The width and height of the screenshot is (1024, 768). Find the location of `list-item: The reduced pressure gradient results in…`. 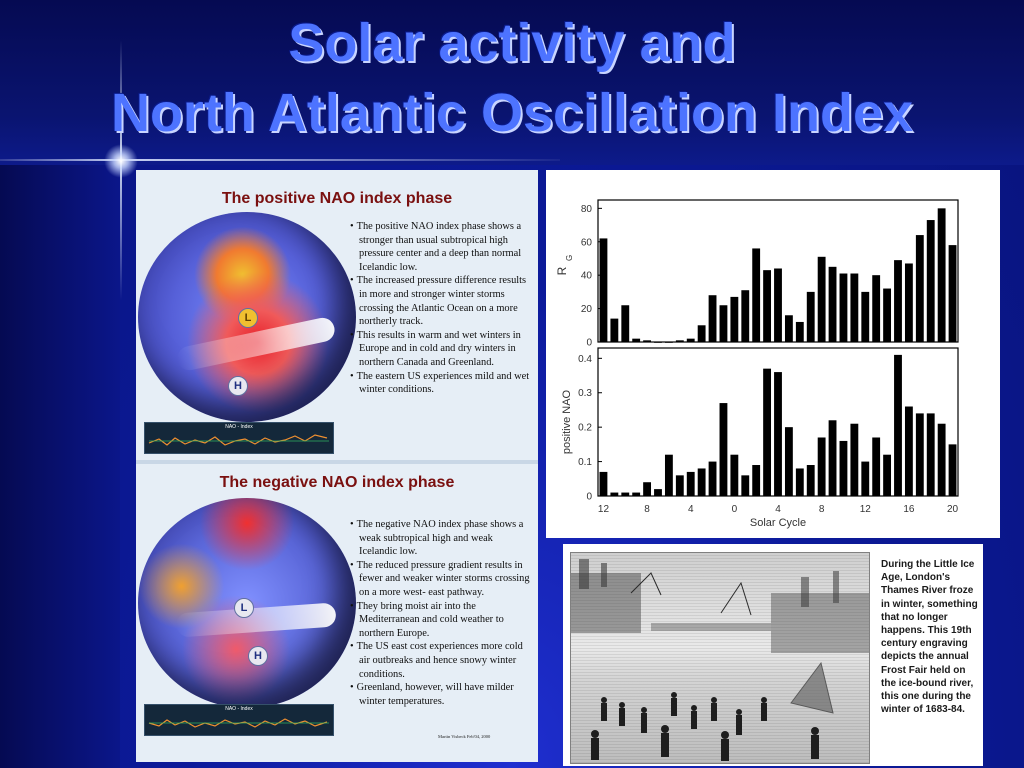

list-item: The reduced pressure gradient results in… is located at coordinates (440, 579).